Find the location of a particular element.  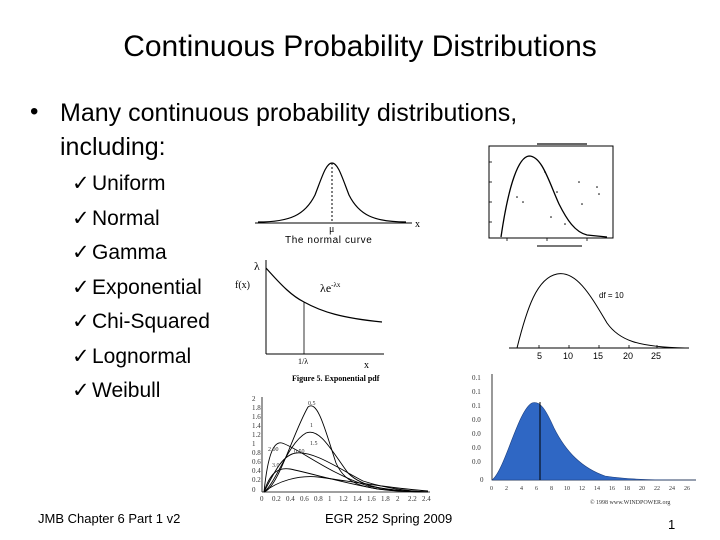

list-item: ✓ Gamma is located at coordinates (141, 256).